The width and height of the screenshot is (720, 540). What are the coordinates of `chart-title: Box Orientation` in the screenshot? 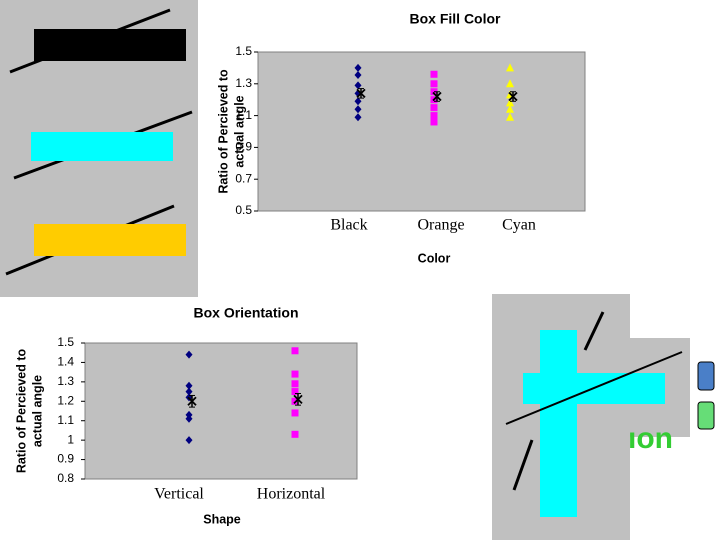 It's located at (245, 313).